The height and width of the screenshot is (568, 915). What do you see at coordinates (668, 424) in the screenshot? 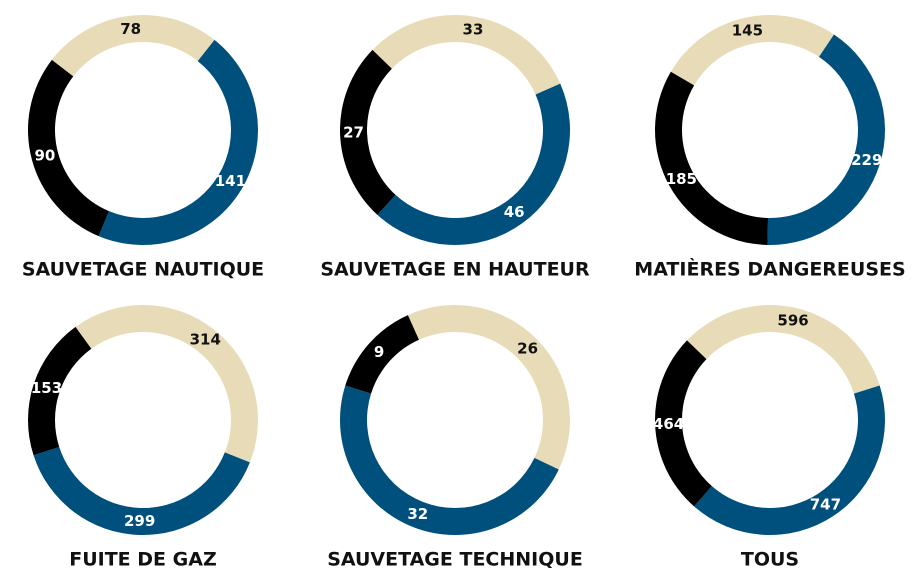
I see `value-label: 464` at bounding box center [668, 424].